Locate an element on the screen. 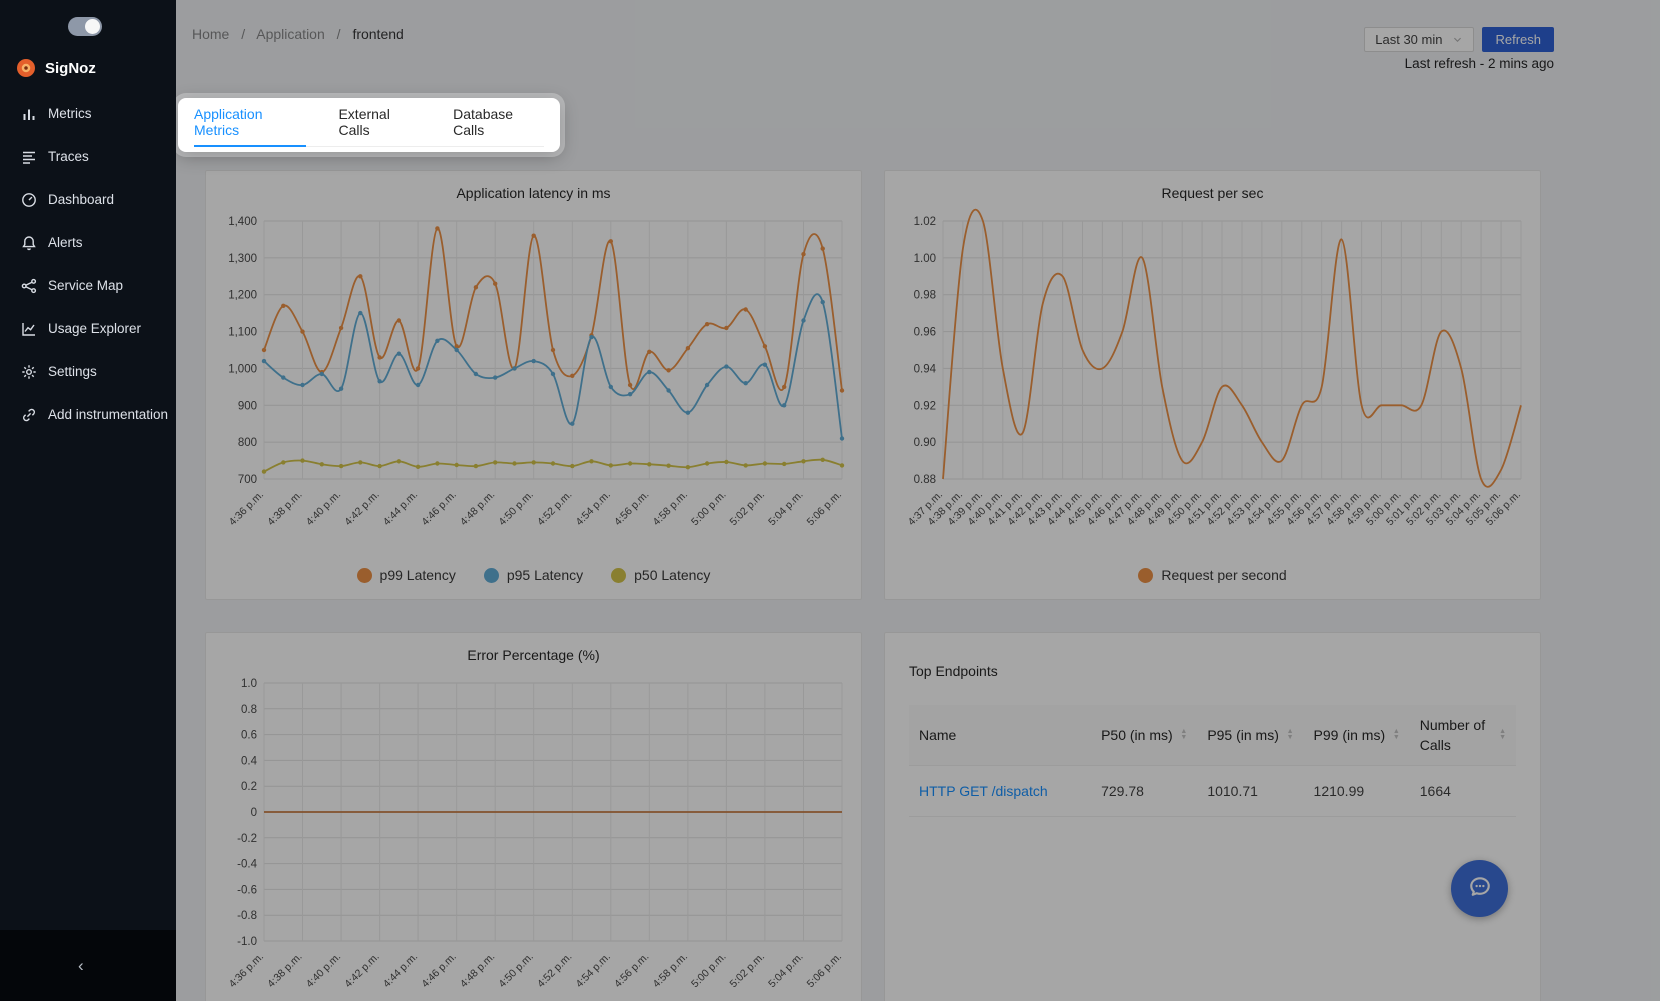 The width and height of the screenshot is (1660, 1001). sidebar-item-usage-explorer: Usage Explorer is located at coordinates (88, 328).